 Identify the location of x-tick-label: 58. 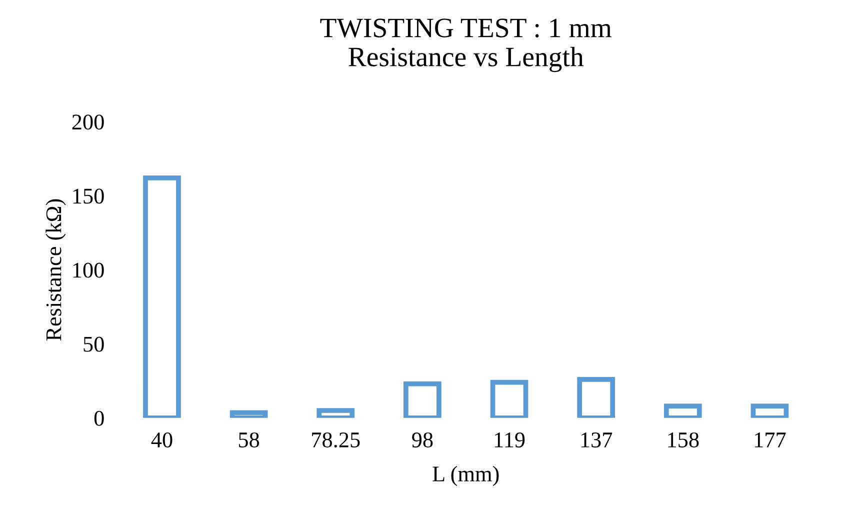
(249, 440).